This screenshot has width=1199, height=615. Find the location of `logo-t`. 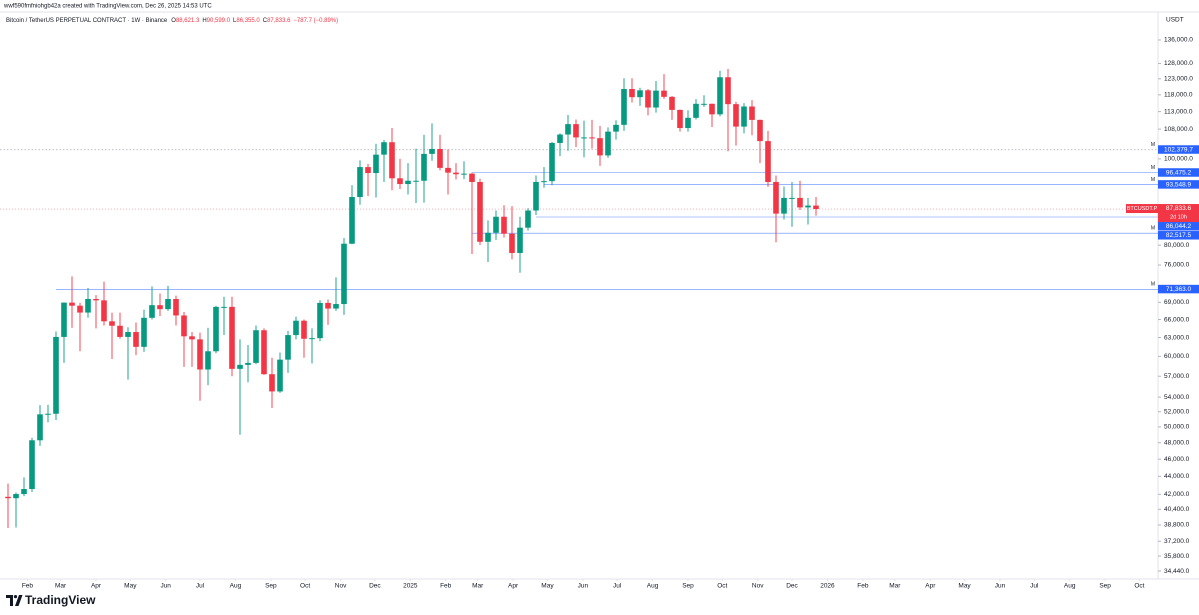

logo-t is located at coordinates (9, 600).